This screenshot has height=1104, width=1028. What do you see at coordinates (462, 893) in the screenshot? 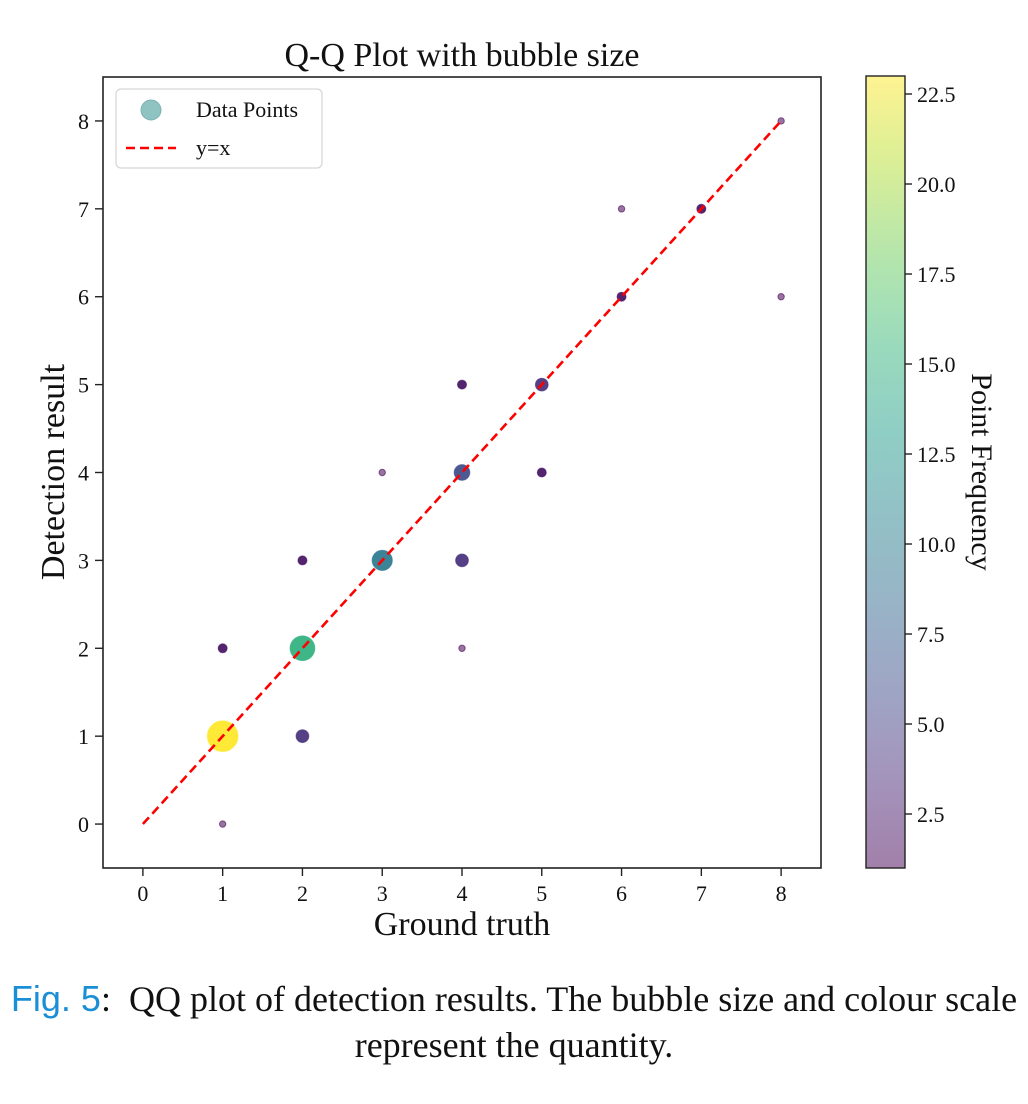
I see `x-tick-label: 4` at bounding box center [462, 893].